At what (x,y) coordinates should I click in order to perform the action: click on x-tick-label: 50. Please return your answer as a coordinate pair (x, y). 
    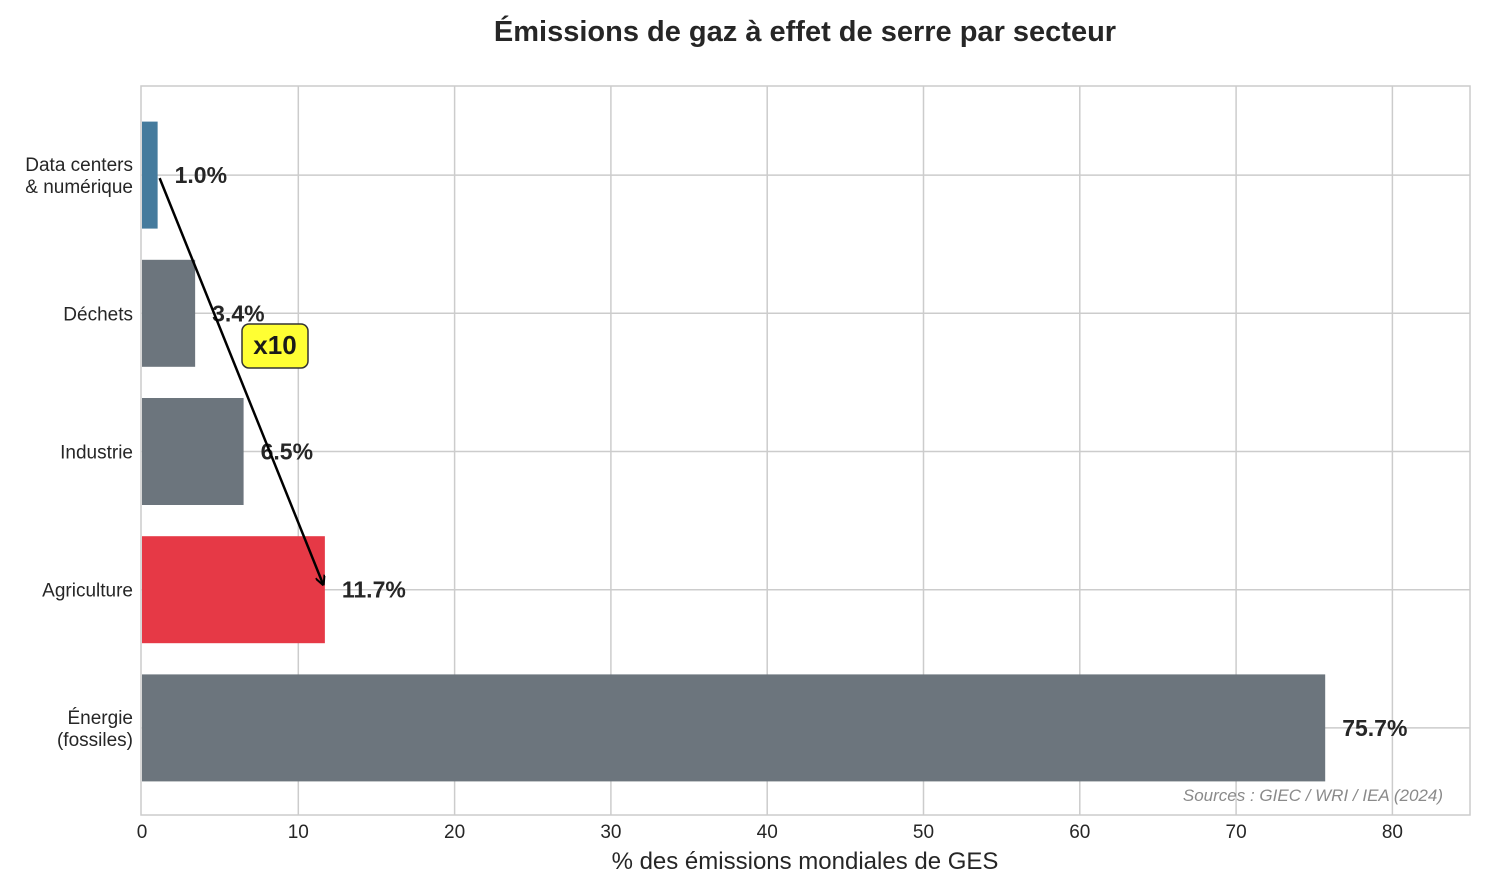
    Looking at the image, I should click on (923, 832).